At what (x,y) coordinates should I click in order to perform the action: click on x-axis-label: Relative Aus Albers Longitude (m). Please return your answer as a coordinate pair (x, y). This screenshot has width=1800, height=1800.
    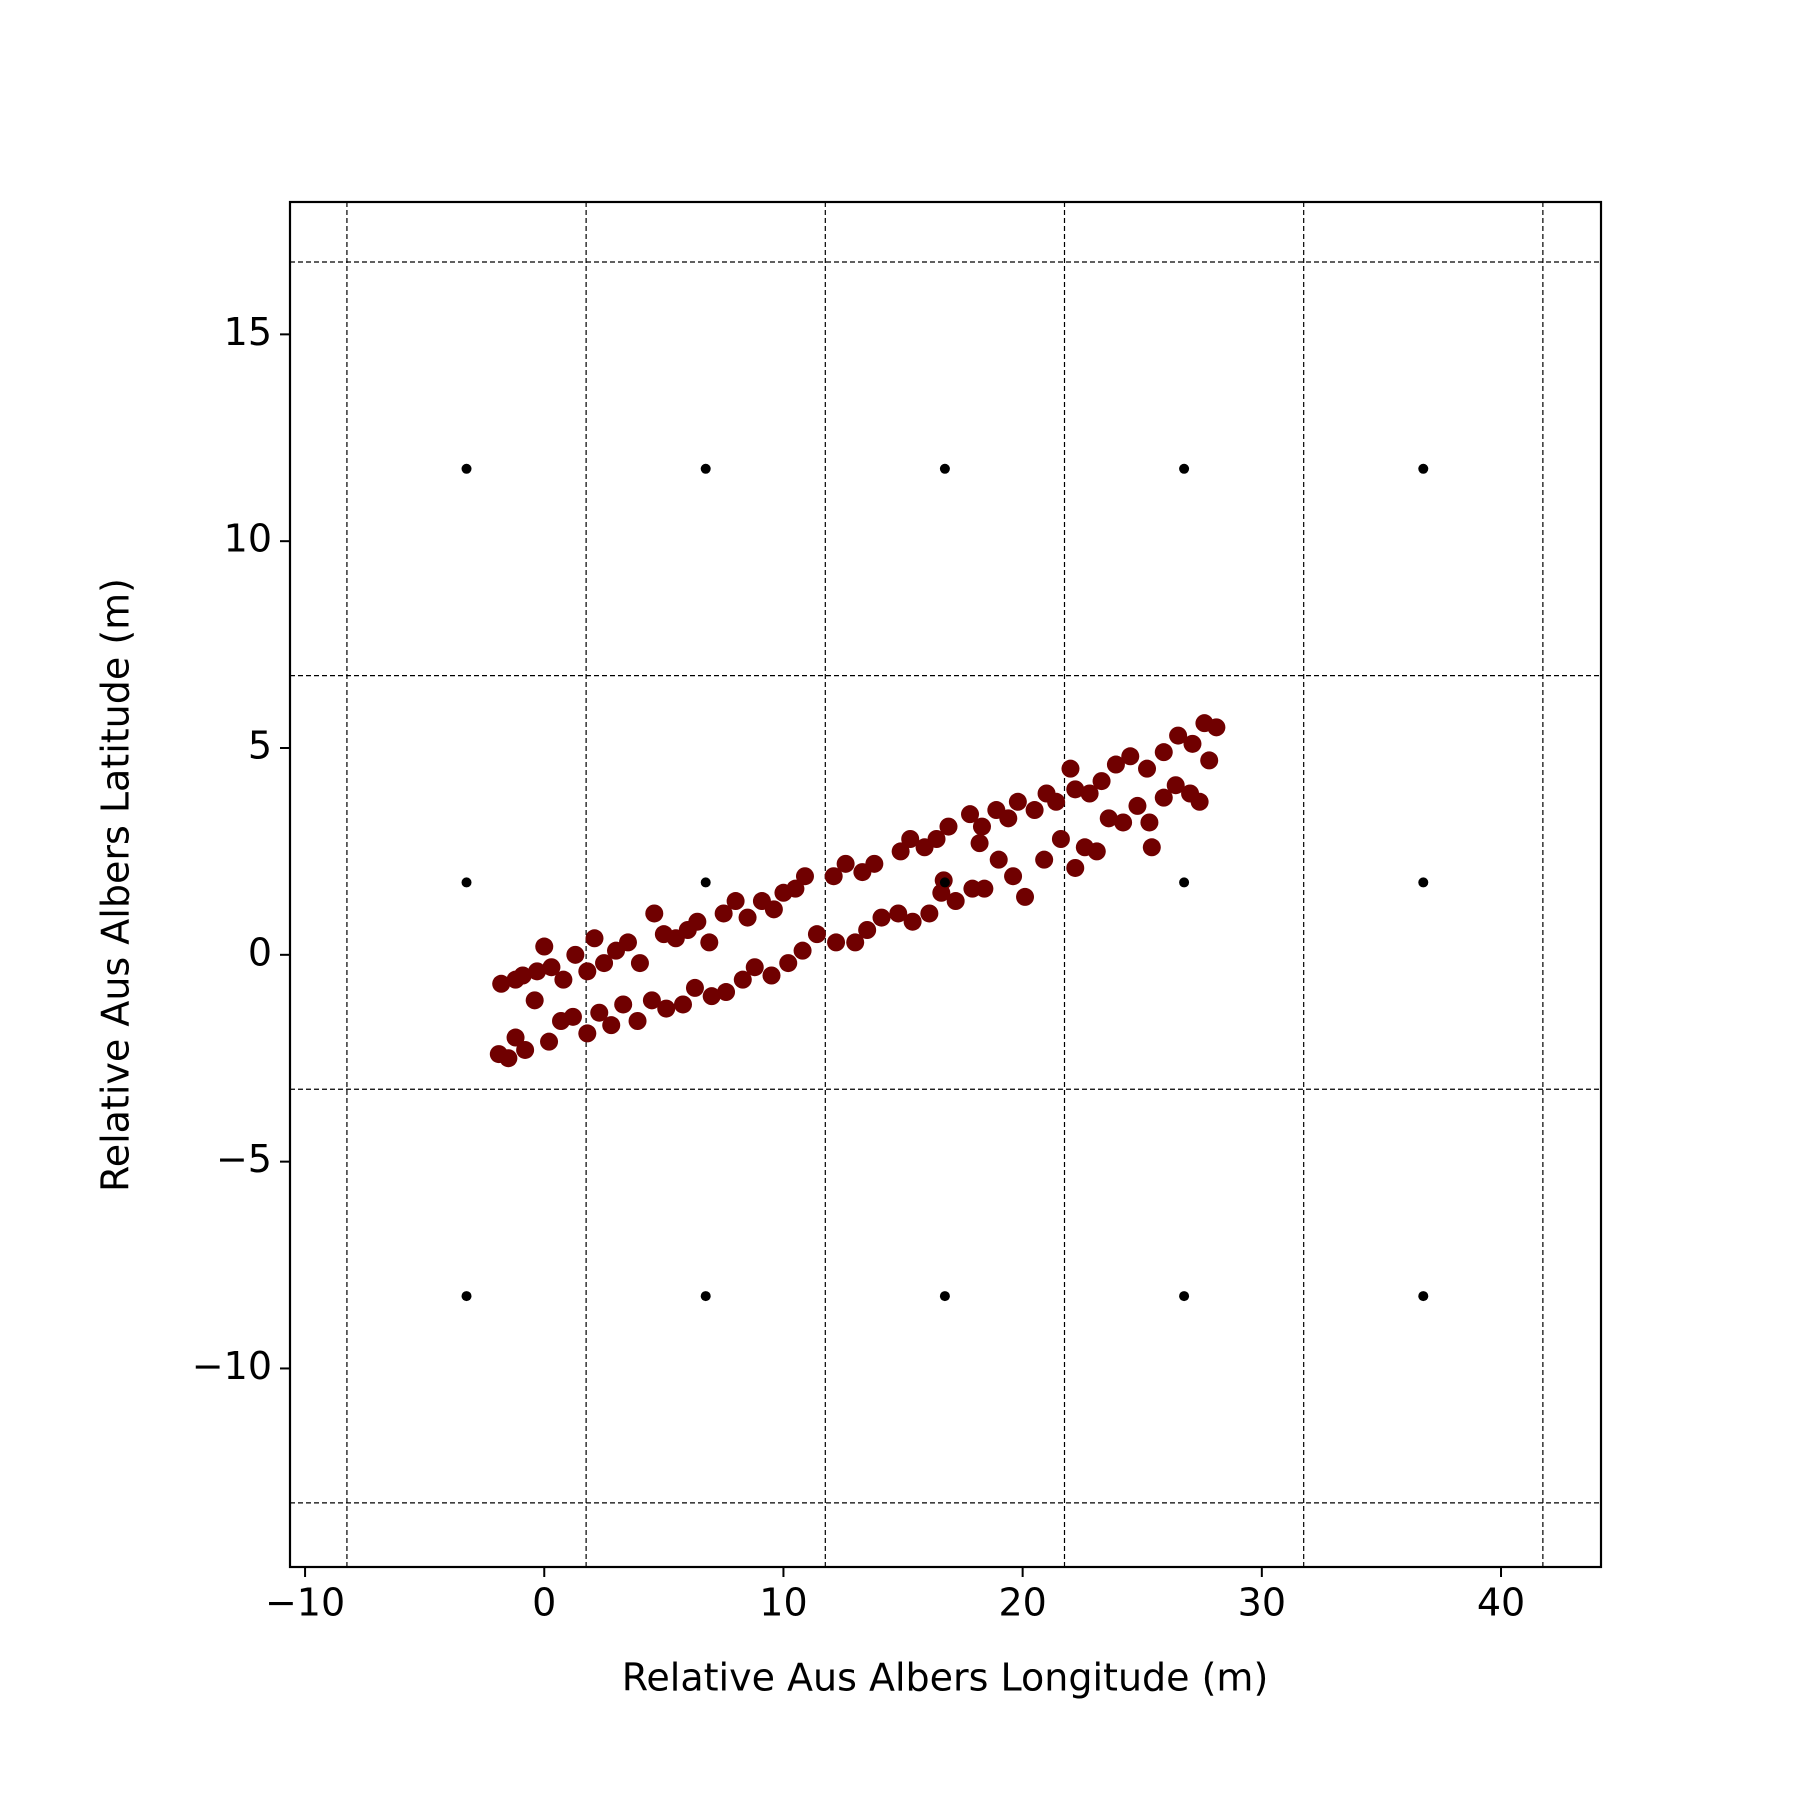
    Looking at the image, I should click on (945, 1678).